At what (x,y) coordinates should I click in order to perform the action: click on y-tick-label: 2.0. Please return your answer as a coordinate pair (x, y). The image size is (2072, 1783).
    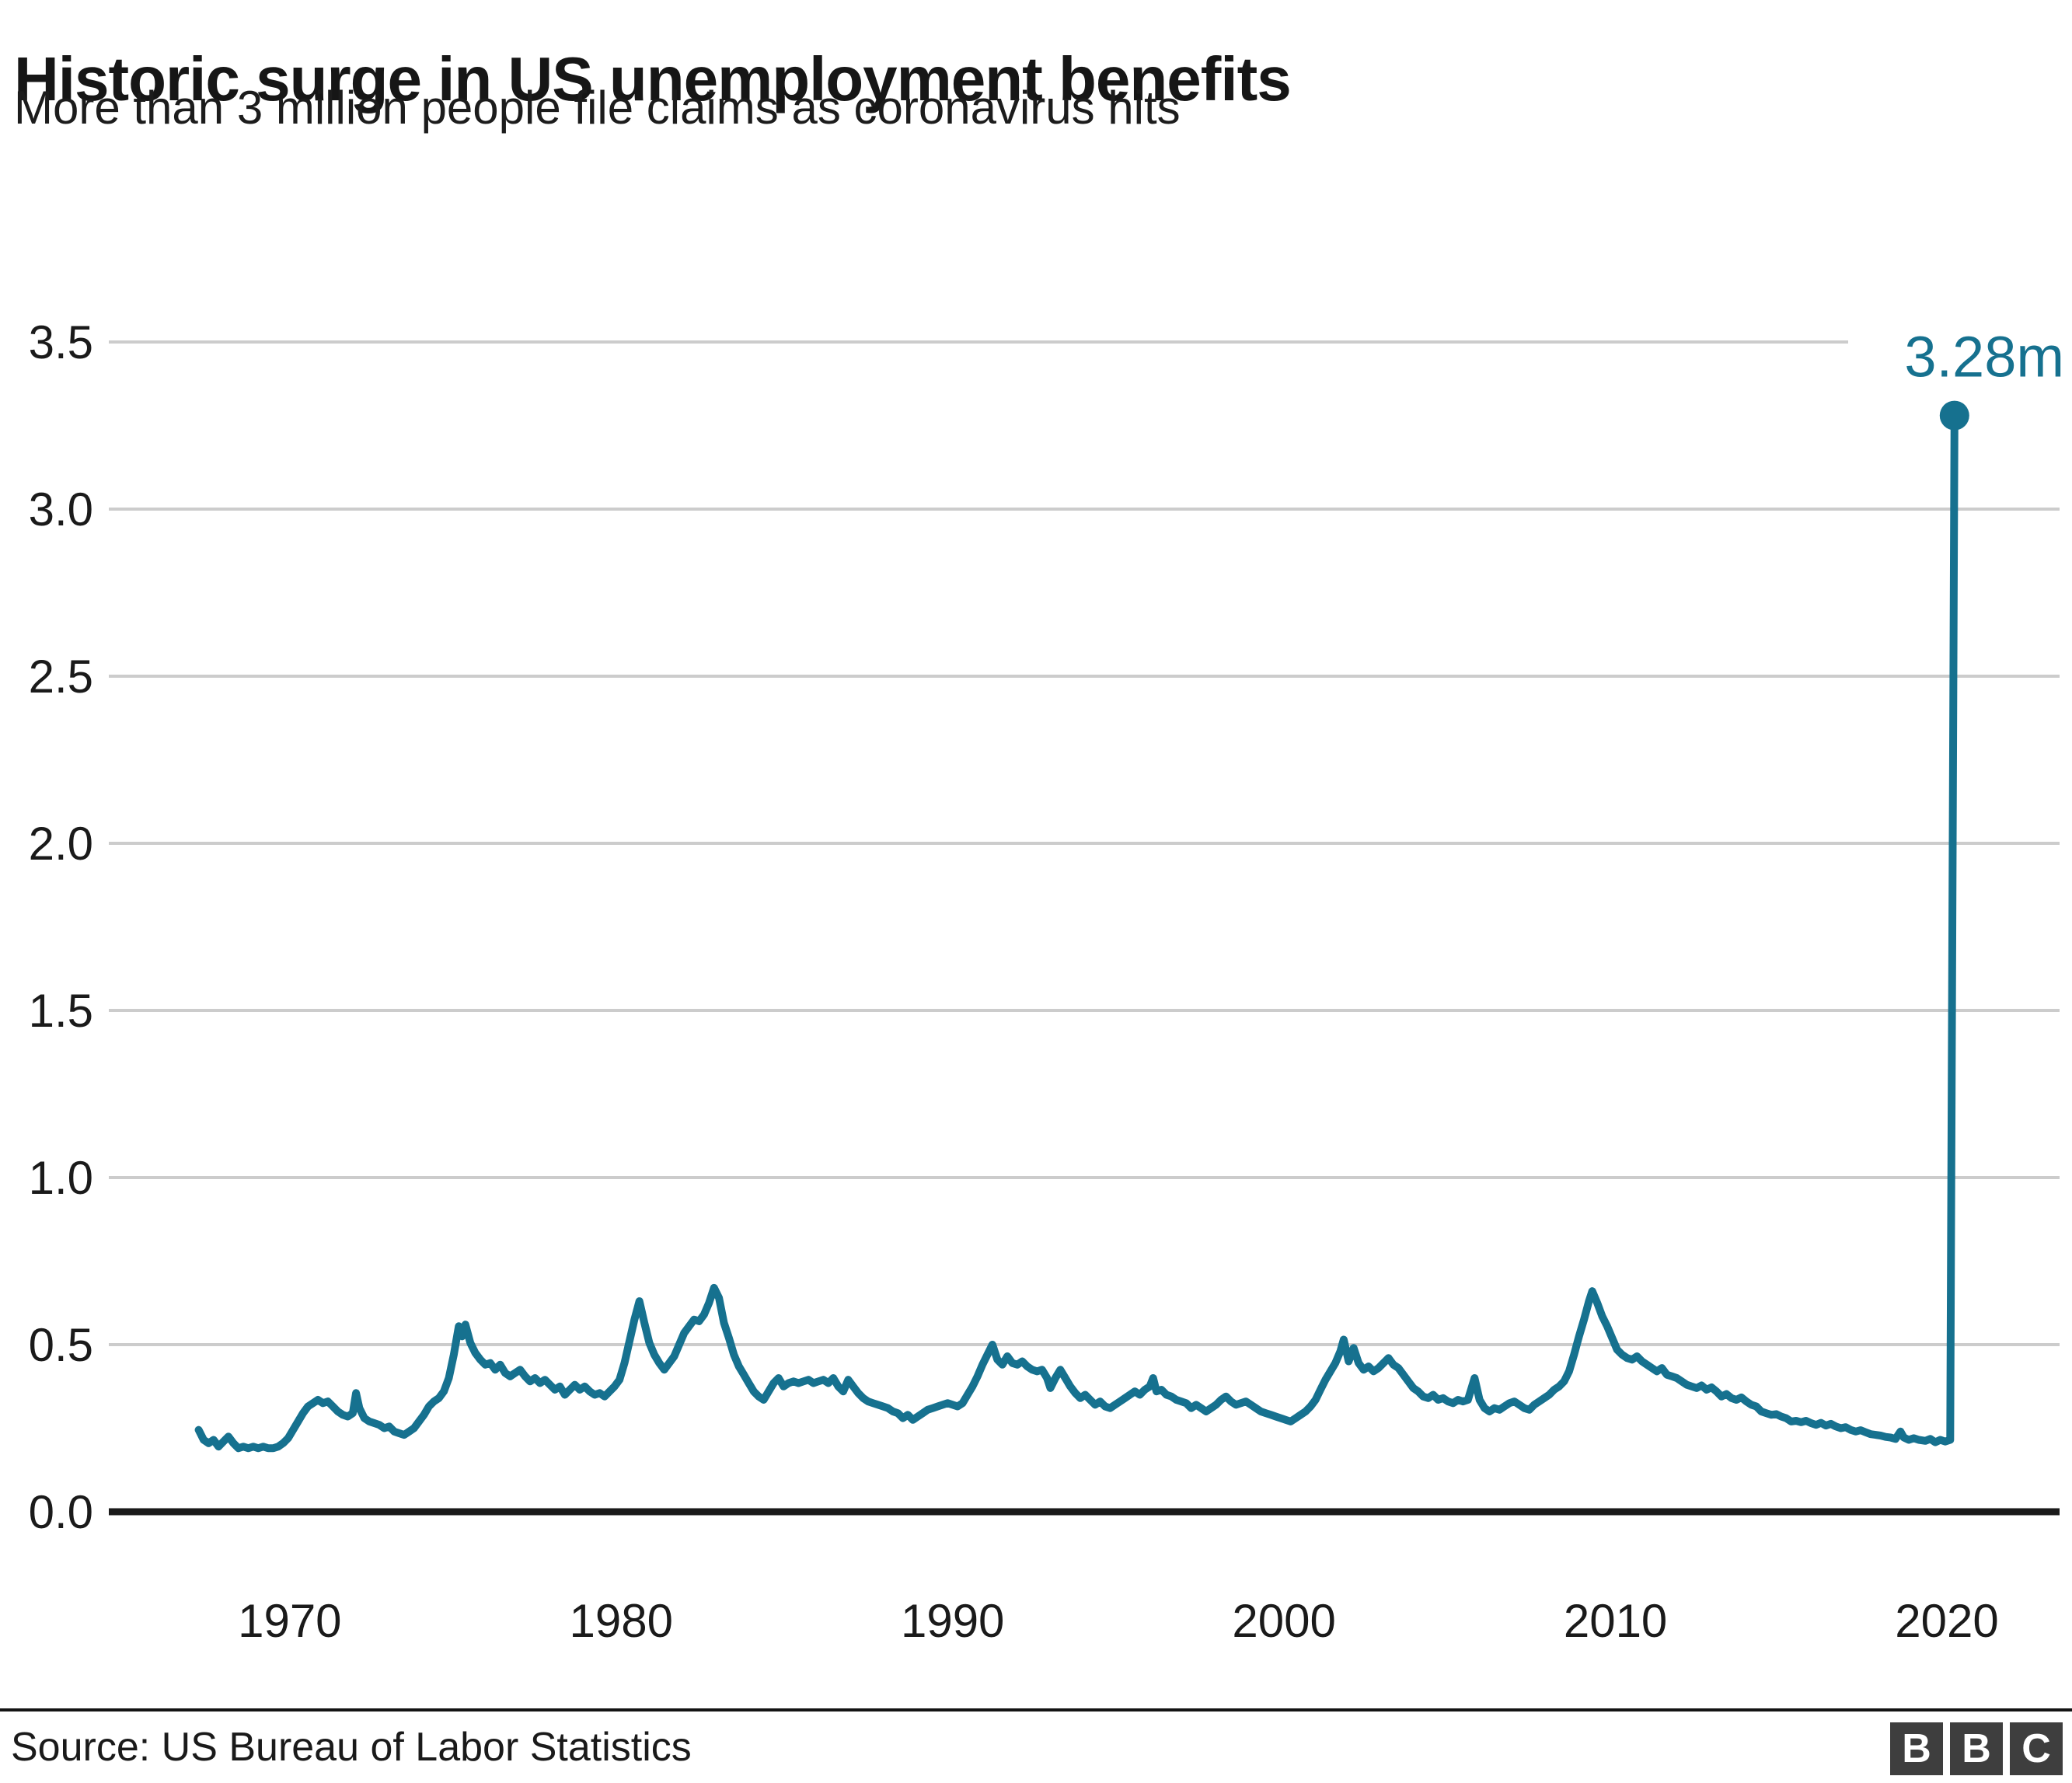
    Looking at the image, I should click on (61, 844).